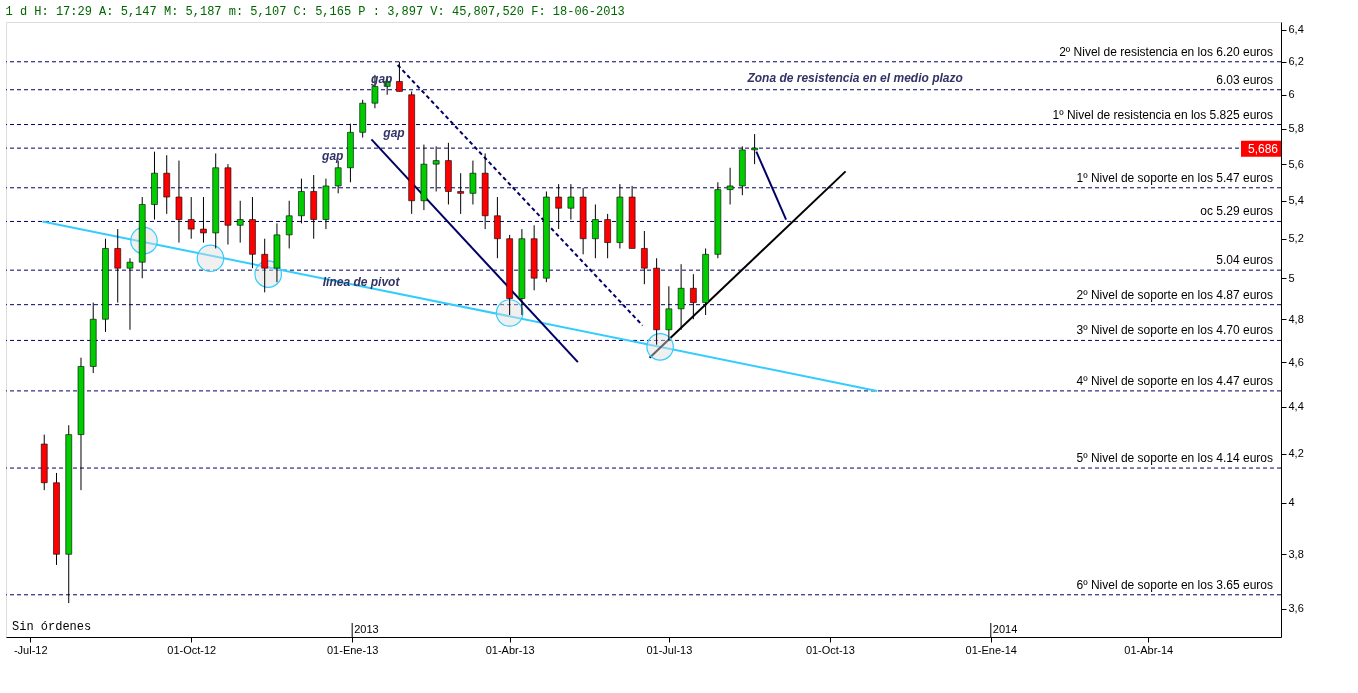  What do you see at coordinates (1296, 128) in the screenshot?
I see `y-tick-label: 5,8` at bounding box center [1296, 128].